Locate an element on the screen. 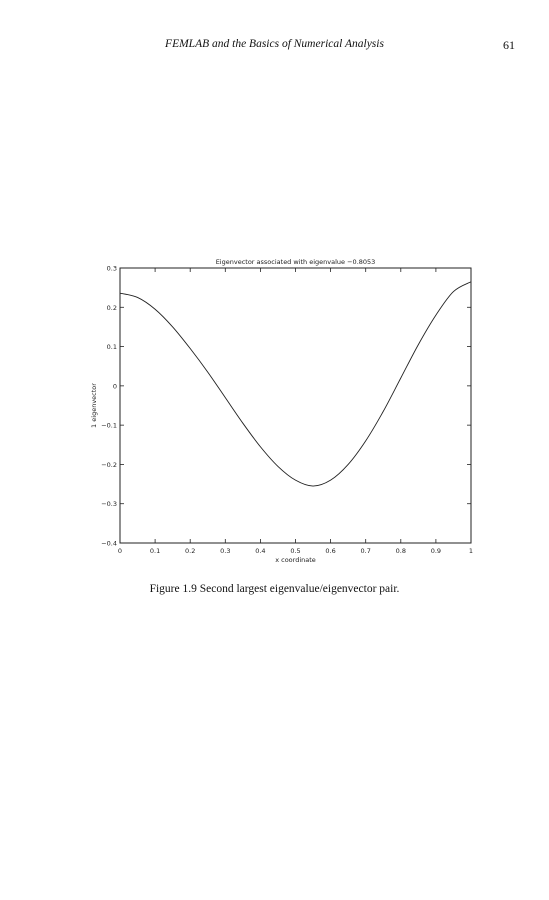  x-tick-label: 0.6 is located at coordinates (330, 551).